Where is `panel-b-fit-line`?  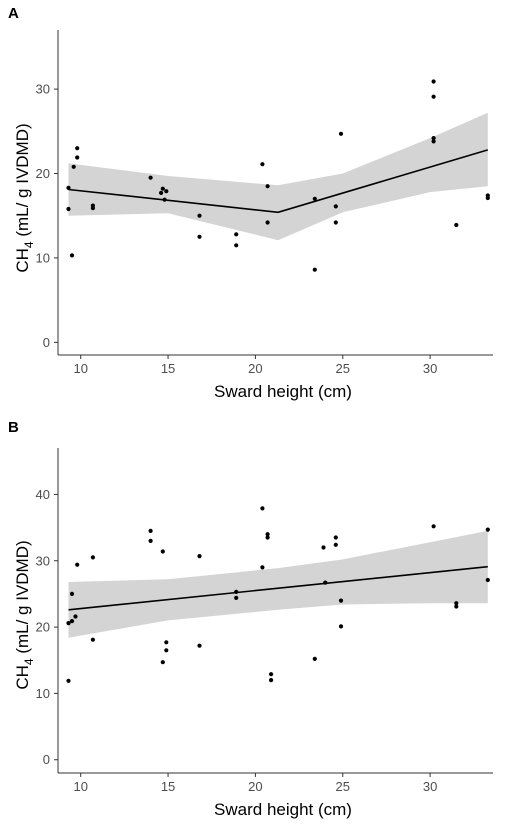
panel-b-fit-line is located at coordinates (278, 588).